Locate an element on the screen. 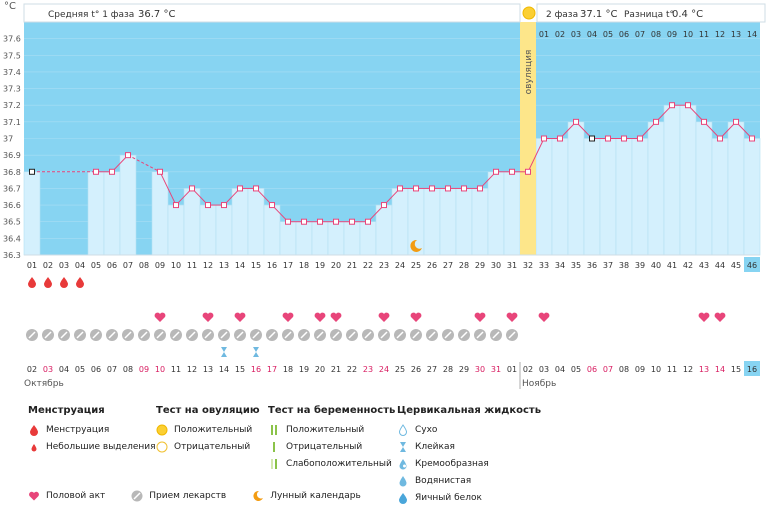  moon-icon is located at coordinates (258, 496).